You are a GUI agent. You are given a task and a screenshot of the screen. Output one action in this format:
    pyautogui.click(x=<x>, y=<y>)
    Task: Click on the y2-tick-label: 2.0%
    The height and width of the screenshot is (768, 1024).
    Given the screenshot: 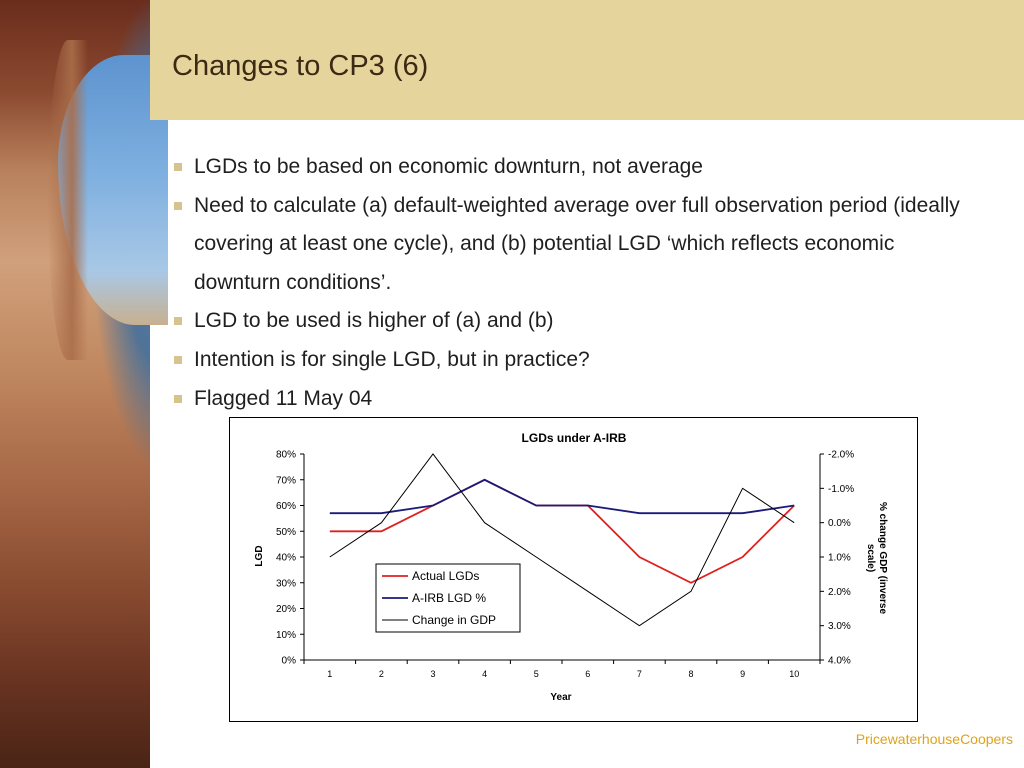 What is the action you would take?
    pyautogui.click(x=839, y=592)
    